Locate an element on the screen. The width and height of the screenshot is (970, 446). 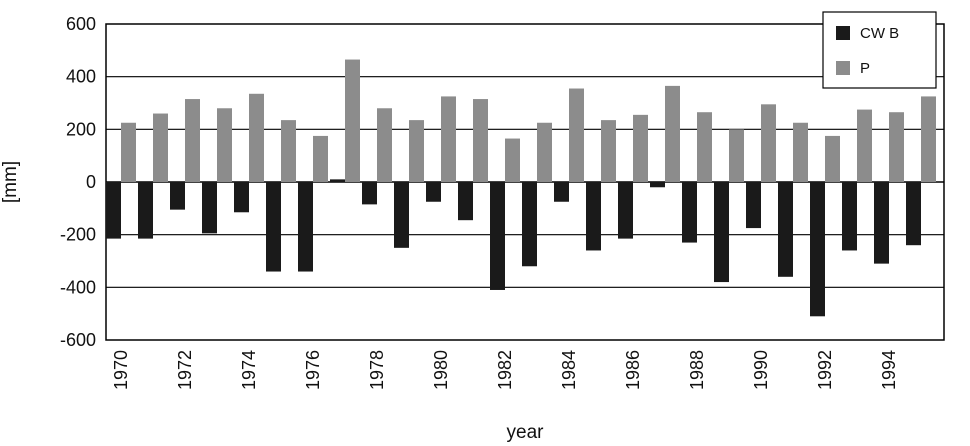
x-tick-label: 1988 is located at coordinates (697, 370).